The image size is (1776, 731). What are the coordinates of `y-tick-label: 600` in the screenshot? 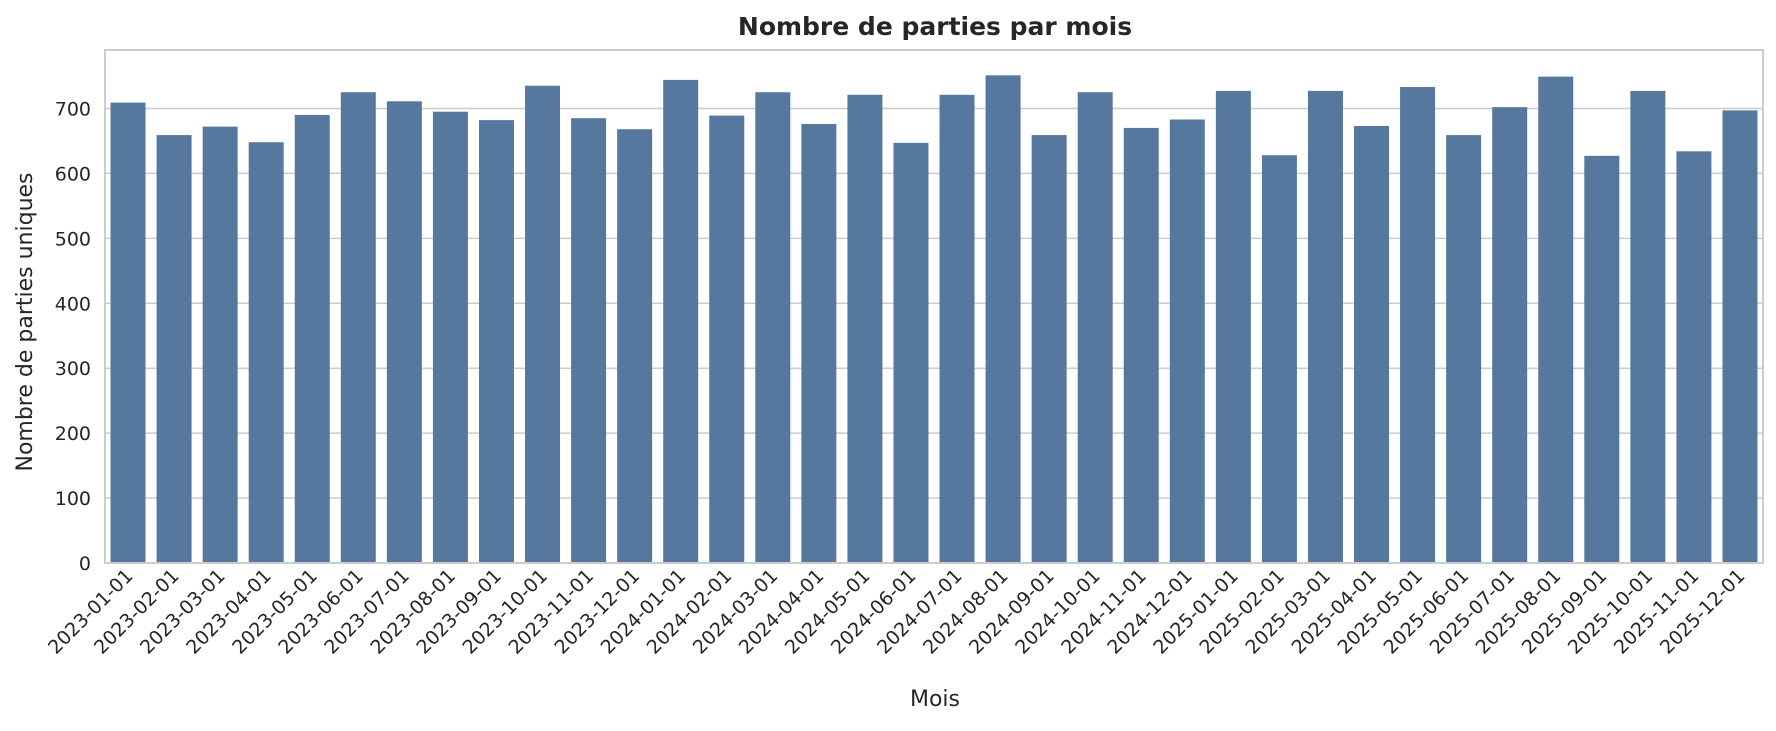 It's located at (73, 174).